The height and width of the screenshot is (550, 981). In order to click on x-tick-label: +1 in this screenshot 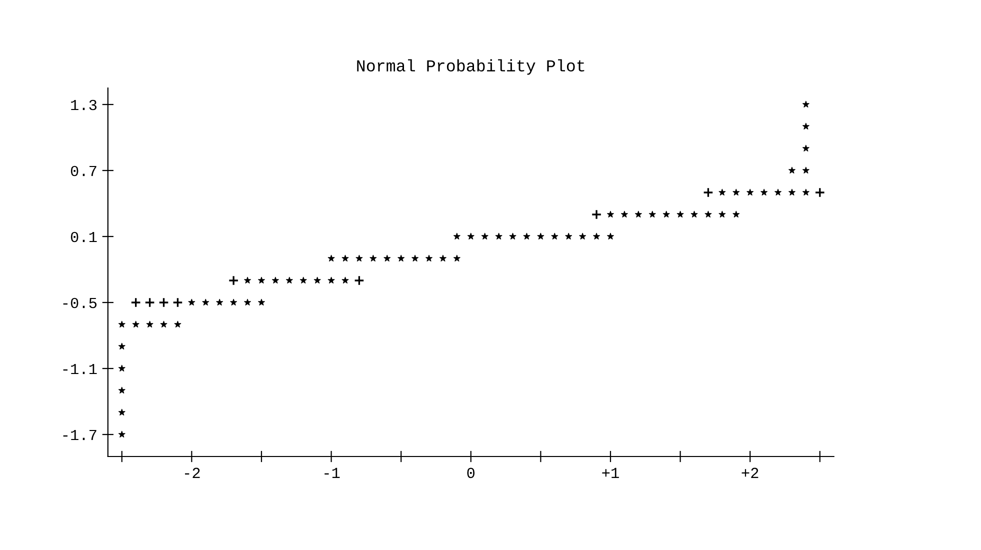, I will do `click(610, 473)`.